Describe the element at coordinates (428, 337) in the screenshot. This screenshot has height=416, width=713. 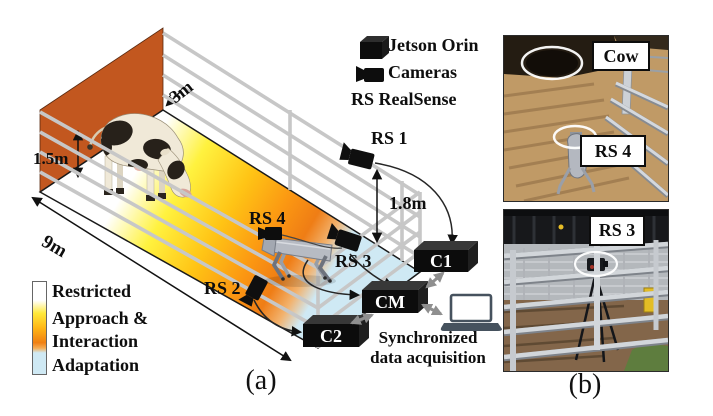
I see `sync-acquisition-line1: Synchronized` at that location.